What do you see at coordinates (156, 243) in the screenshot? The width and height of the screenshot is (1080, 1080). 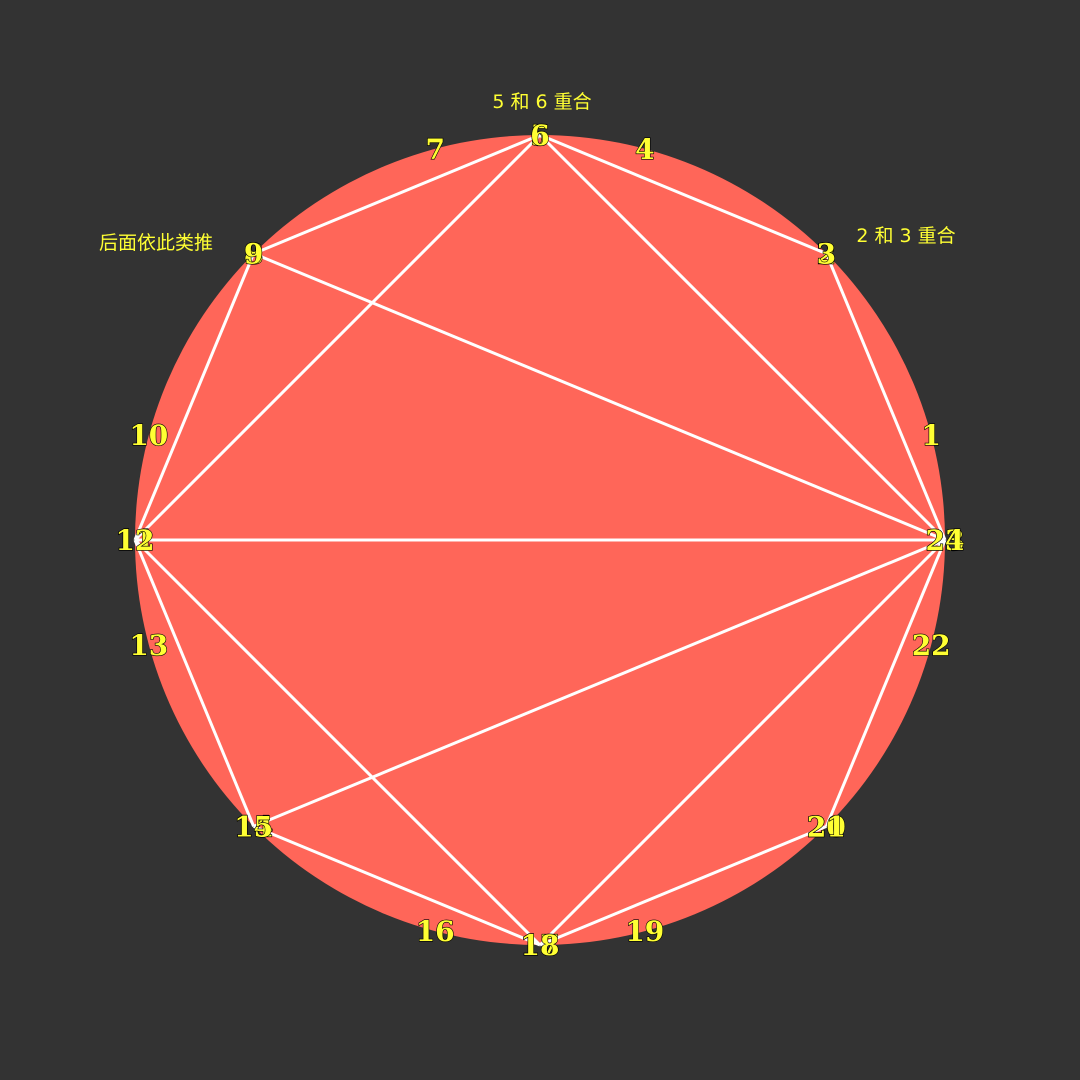 I see `note-and-so-on: 后面依此类推` at bounding box center [156, 243].